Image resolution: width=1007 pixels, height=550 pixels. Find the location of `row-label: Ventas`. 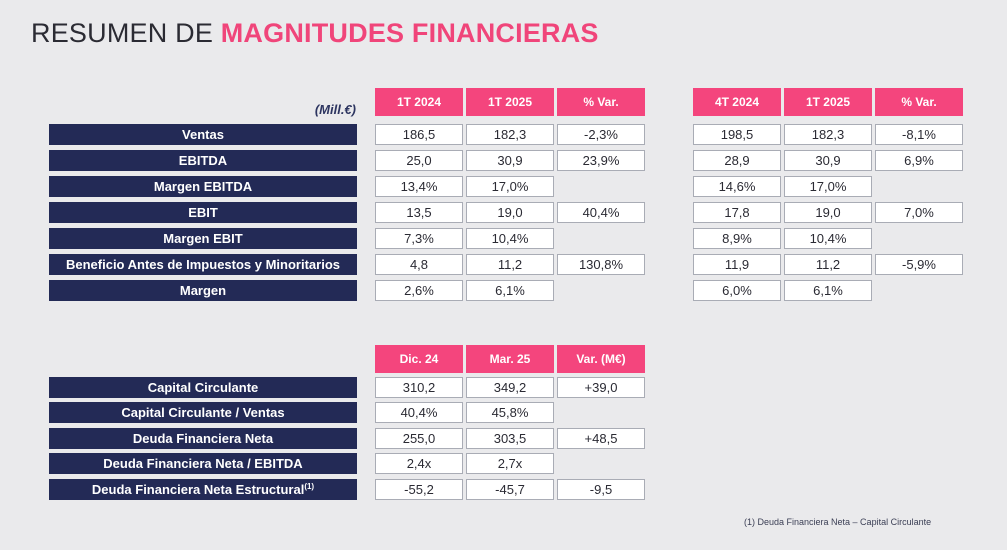

row-label: Ventas is located at coordinates (203, 134).